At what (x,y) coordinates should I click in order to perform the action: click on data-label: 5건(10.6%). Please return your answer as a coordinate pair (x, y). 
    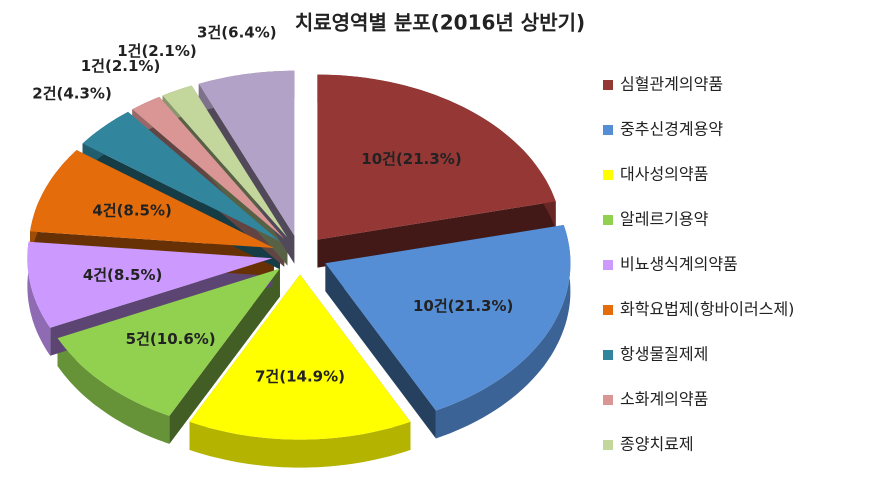
    Looking at the image, I should click on (171, 339).